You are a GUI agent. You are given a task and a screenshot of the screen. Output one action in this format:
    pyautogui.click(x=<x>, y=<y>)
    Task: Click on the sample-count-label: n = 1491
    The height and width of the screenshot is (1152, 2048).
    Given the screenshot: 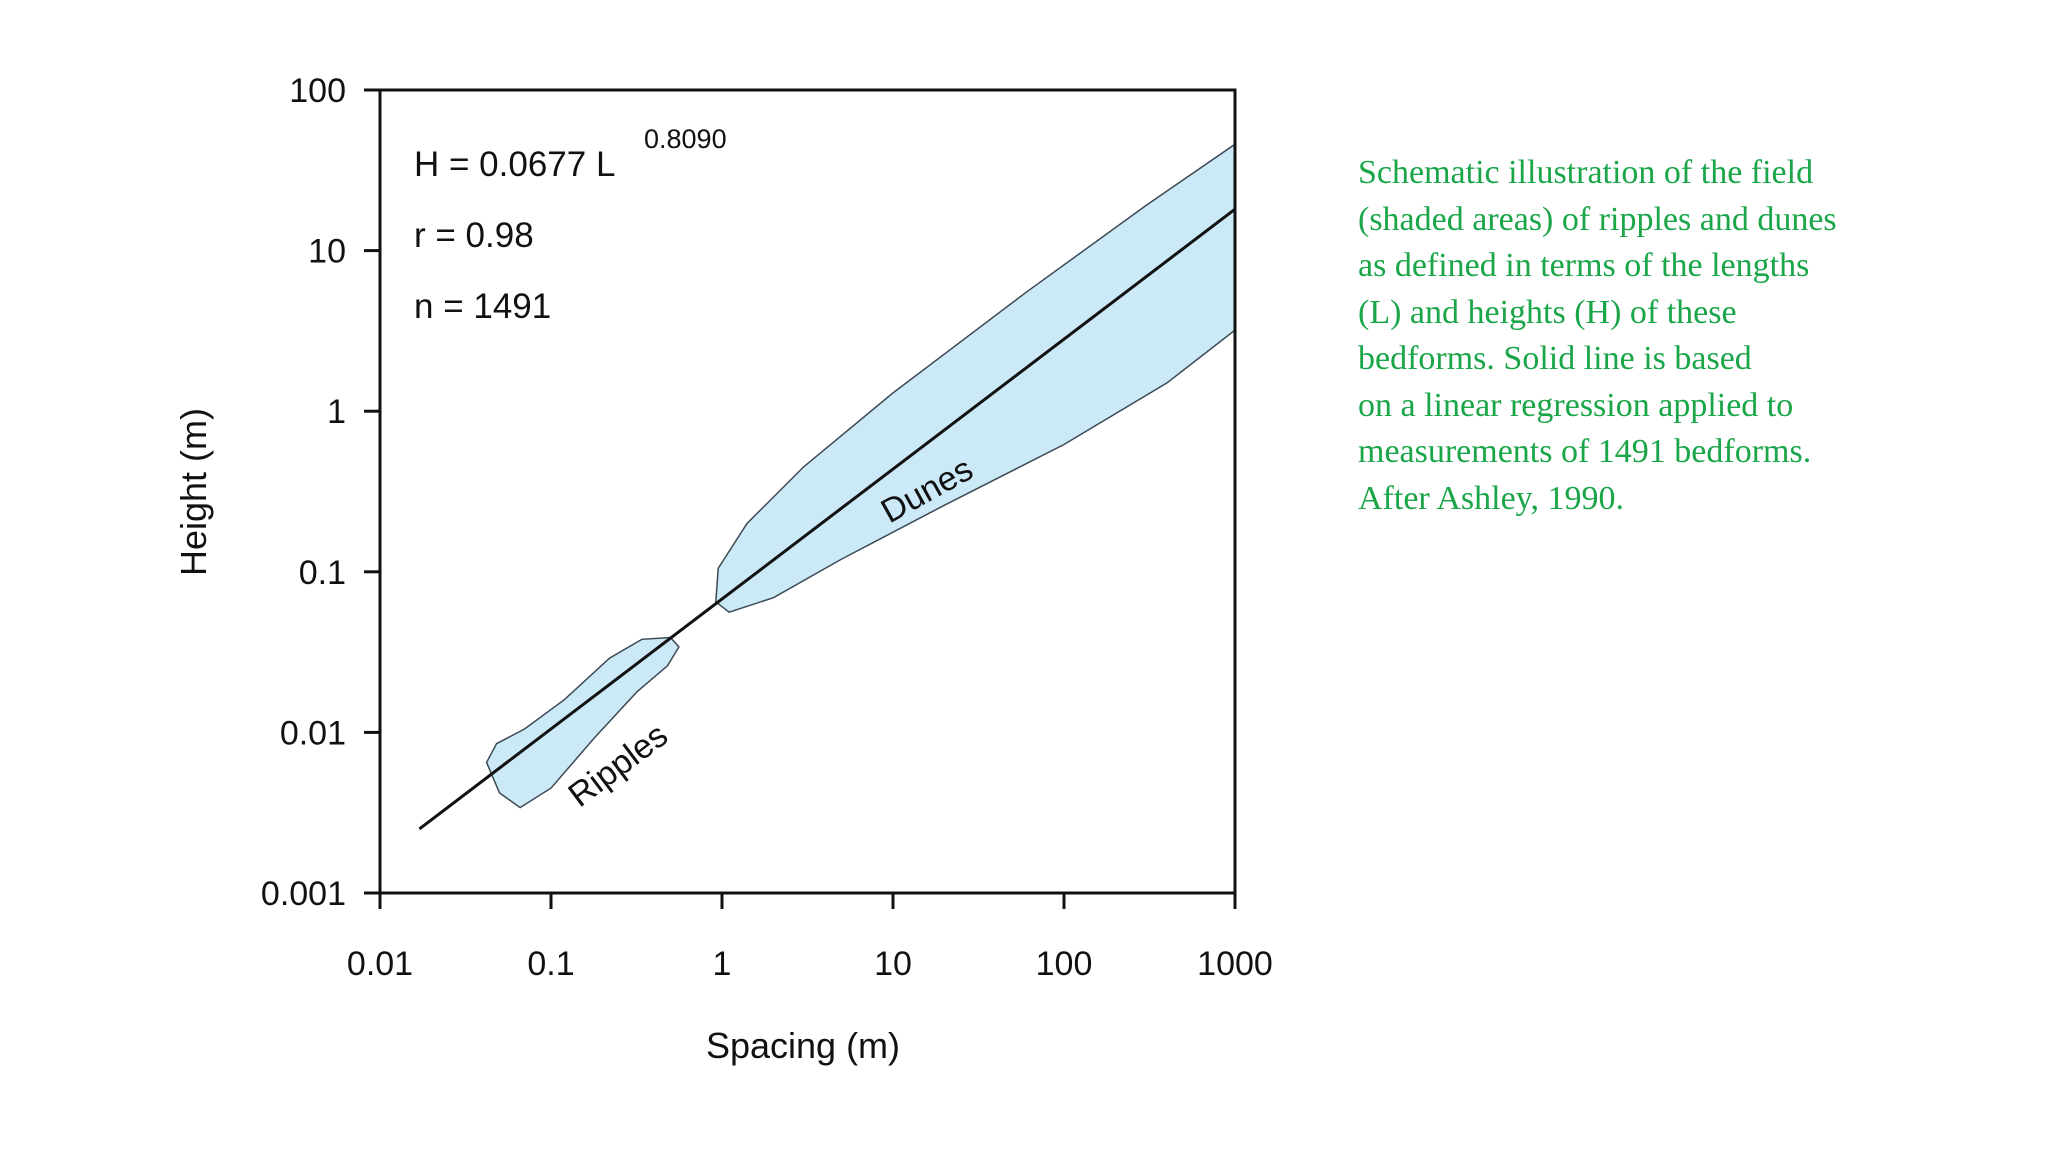 What is the action you would take?
    pyautogui.click(x=482, y=306)
    